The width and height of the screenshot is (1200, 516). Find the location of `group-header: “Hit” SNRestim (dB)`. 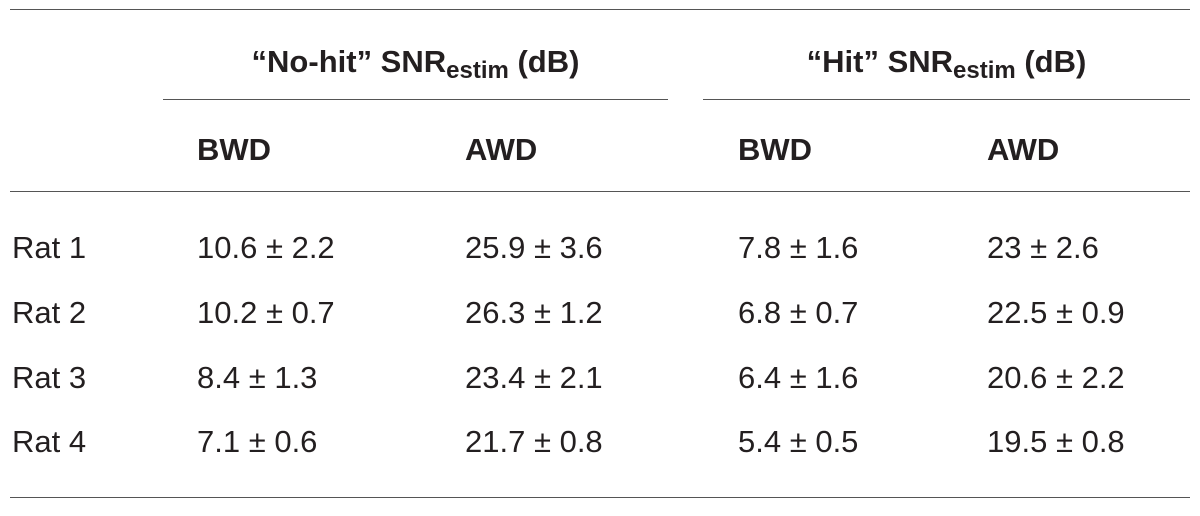

group-header: “Hit” SNRestim (dB) is located at coordinates (946, 63).